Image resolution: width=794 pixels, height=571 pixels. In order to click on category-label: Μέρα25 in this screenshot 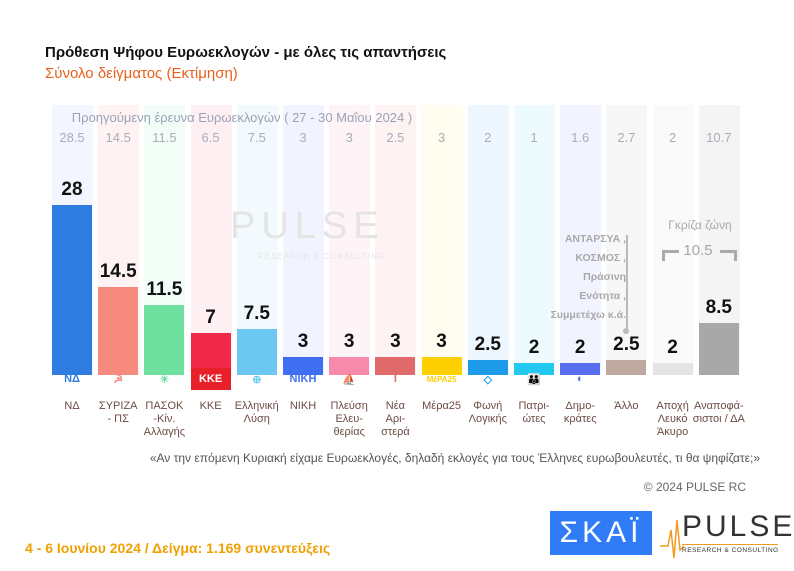, I will do `click(442, 406)`.